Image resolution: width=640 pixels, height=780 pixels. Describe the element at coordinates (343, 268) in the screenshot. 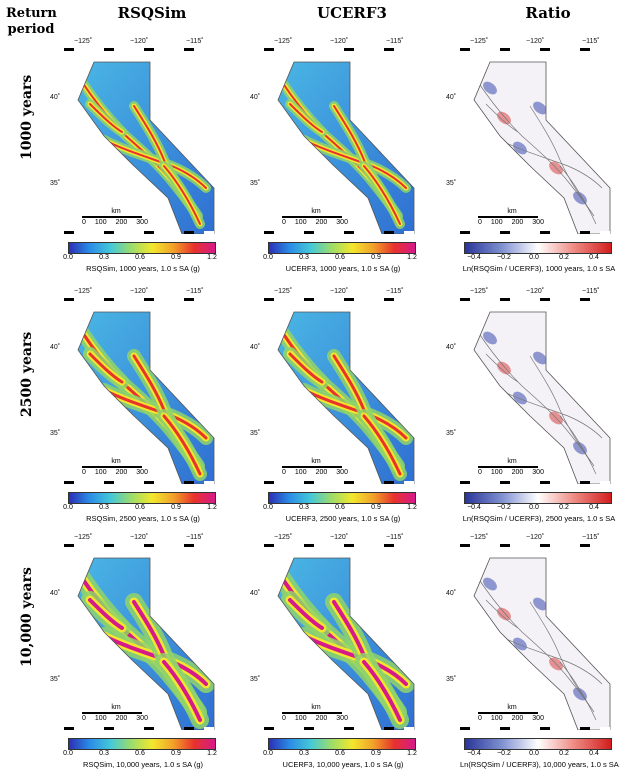

I see `colorbar-caption-ucerf3: UCERF3, 1000 years, 1.0 s SA (g)` at that location.